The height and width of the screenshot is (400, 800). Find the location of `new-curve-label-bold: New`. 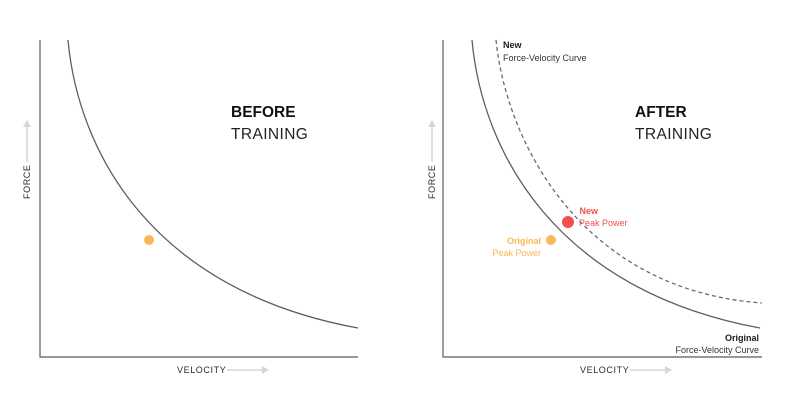

new-curve-label-bold: New is located at coordinates (513, 45).